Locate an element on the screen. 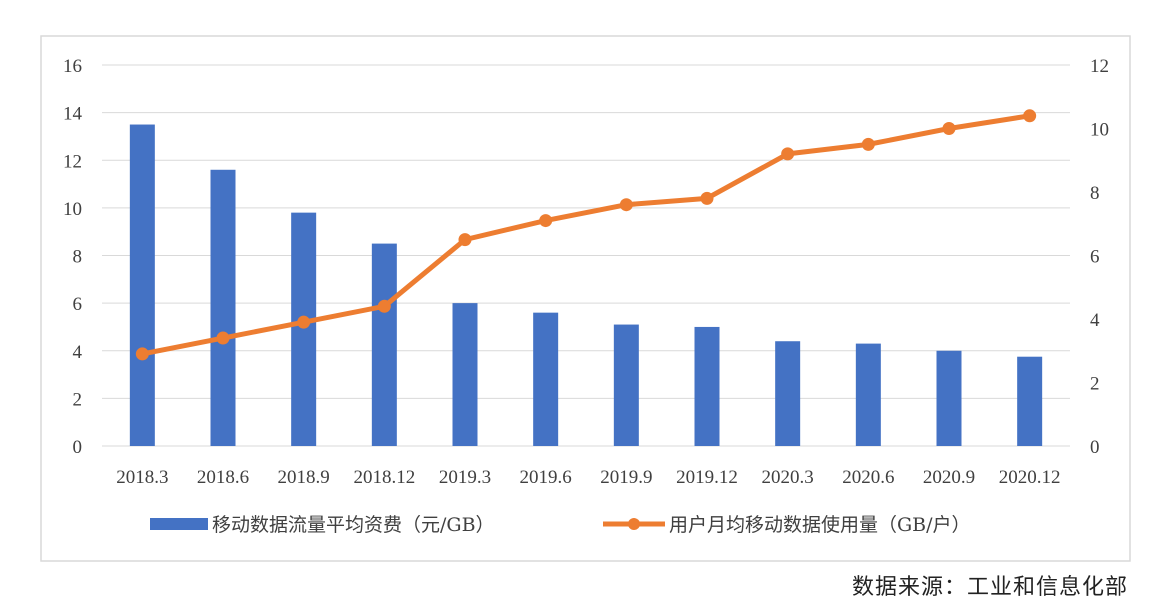 This screenshot has width=1162, height=601. left-tick-label: 0 is located at coordinates (78, 447).